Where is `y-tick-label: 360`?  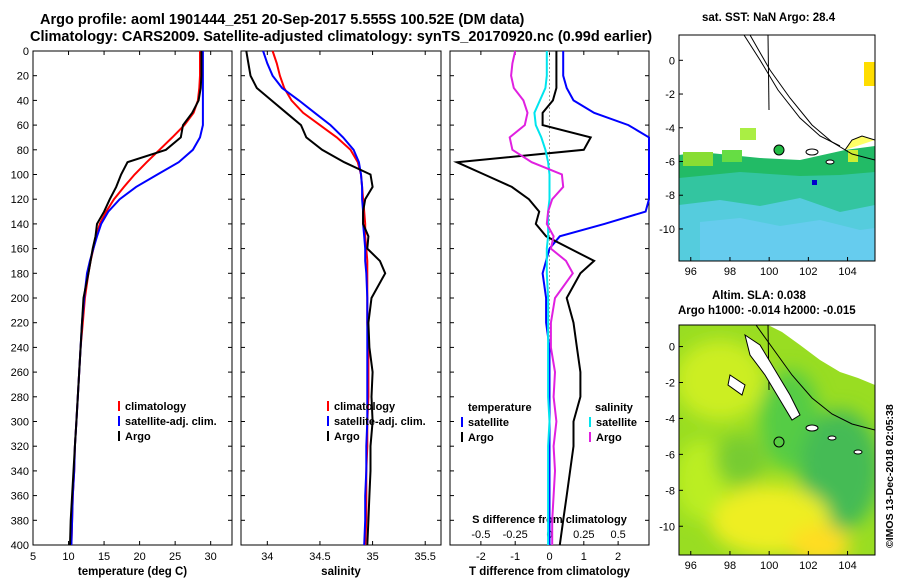 y-tick-label: 360 is located at coordinates (20, 497).